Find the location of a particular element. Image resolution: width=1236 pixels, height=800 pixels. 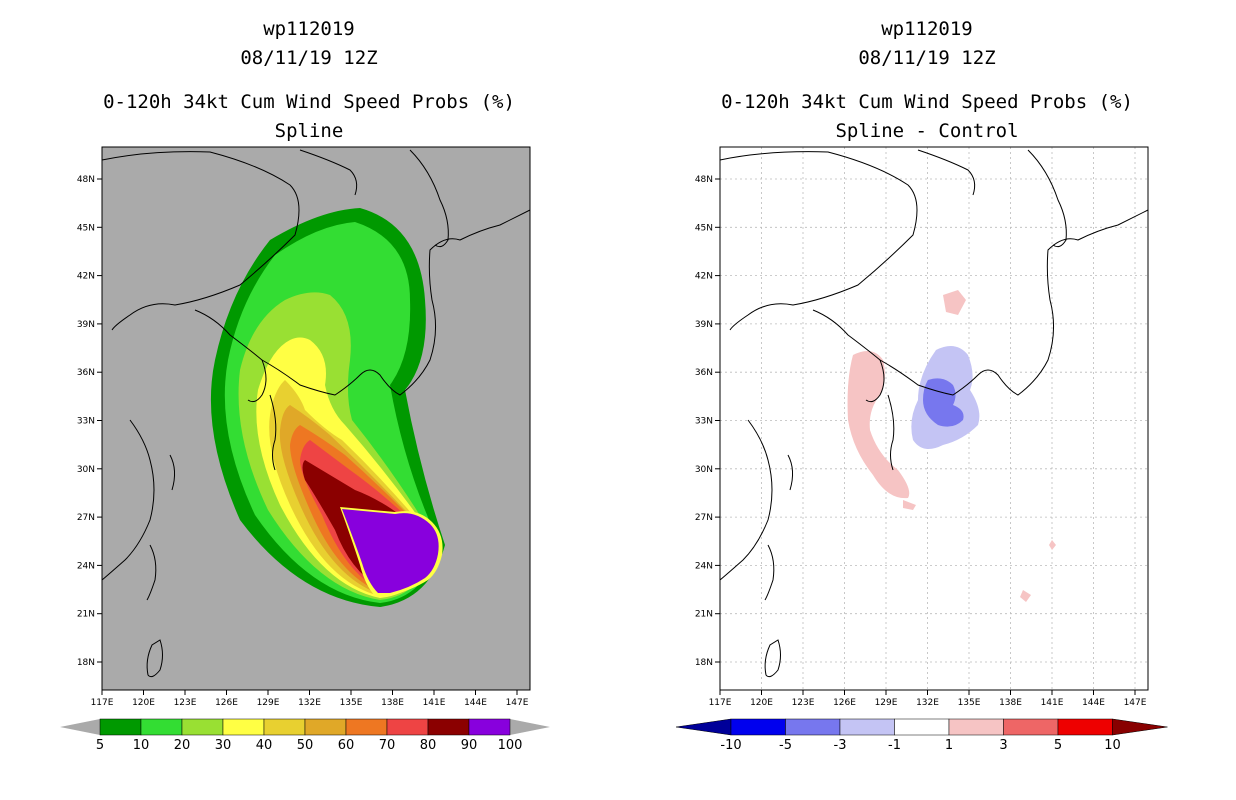

colorbar: -10 -5 -3 -1 1 3 5 10 is located at coordinates (921, 735).